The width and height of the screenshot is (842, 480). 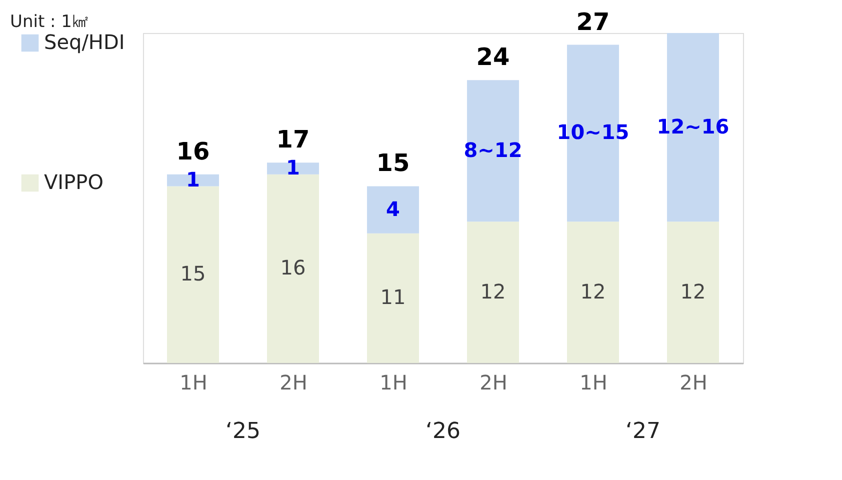 I want to click on chart-subtitle: Unit : 1㎢, so click(x=49, y=22).